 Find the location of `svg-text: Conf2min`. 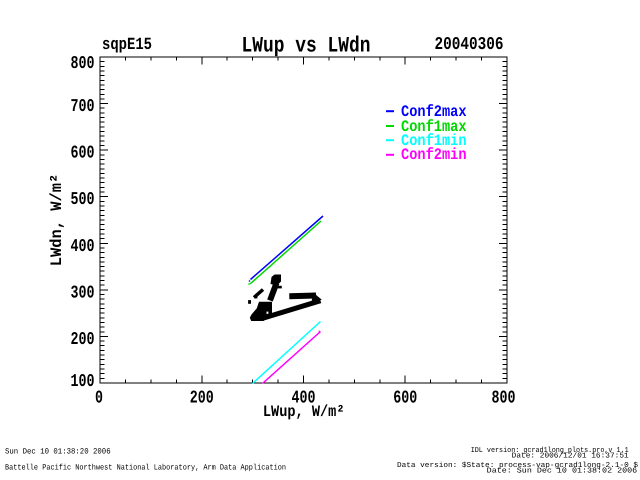

svg-text: Conf2min is located at coordinates (434, 155).